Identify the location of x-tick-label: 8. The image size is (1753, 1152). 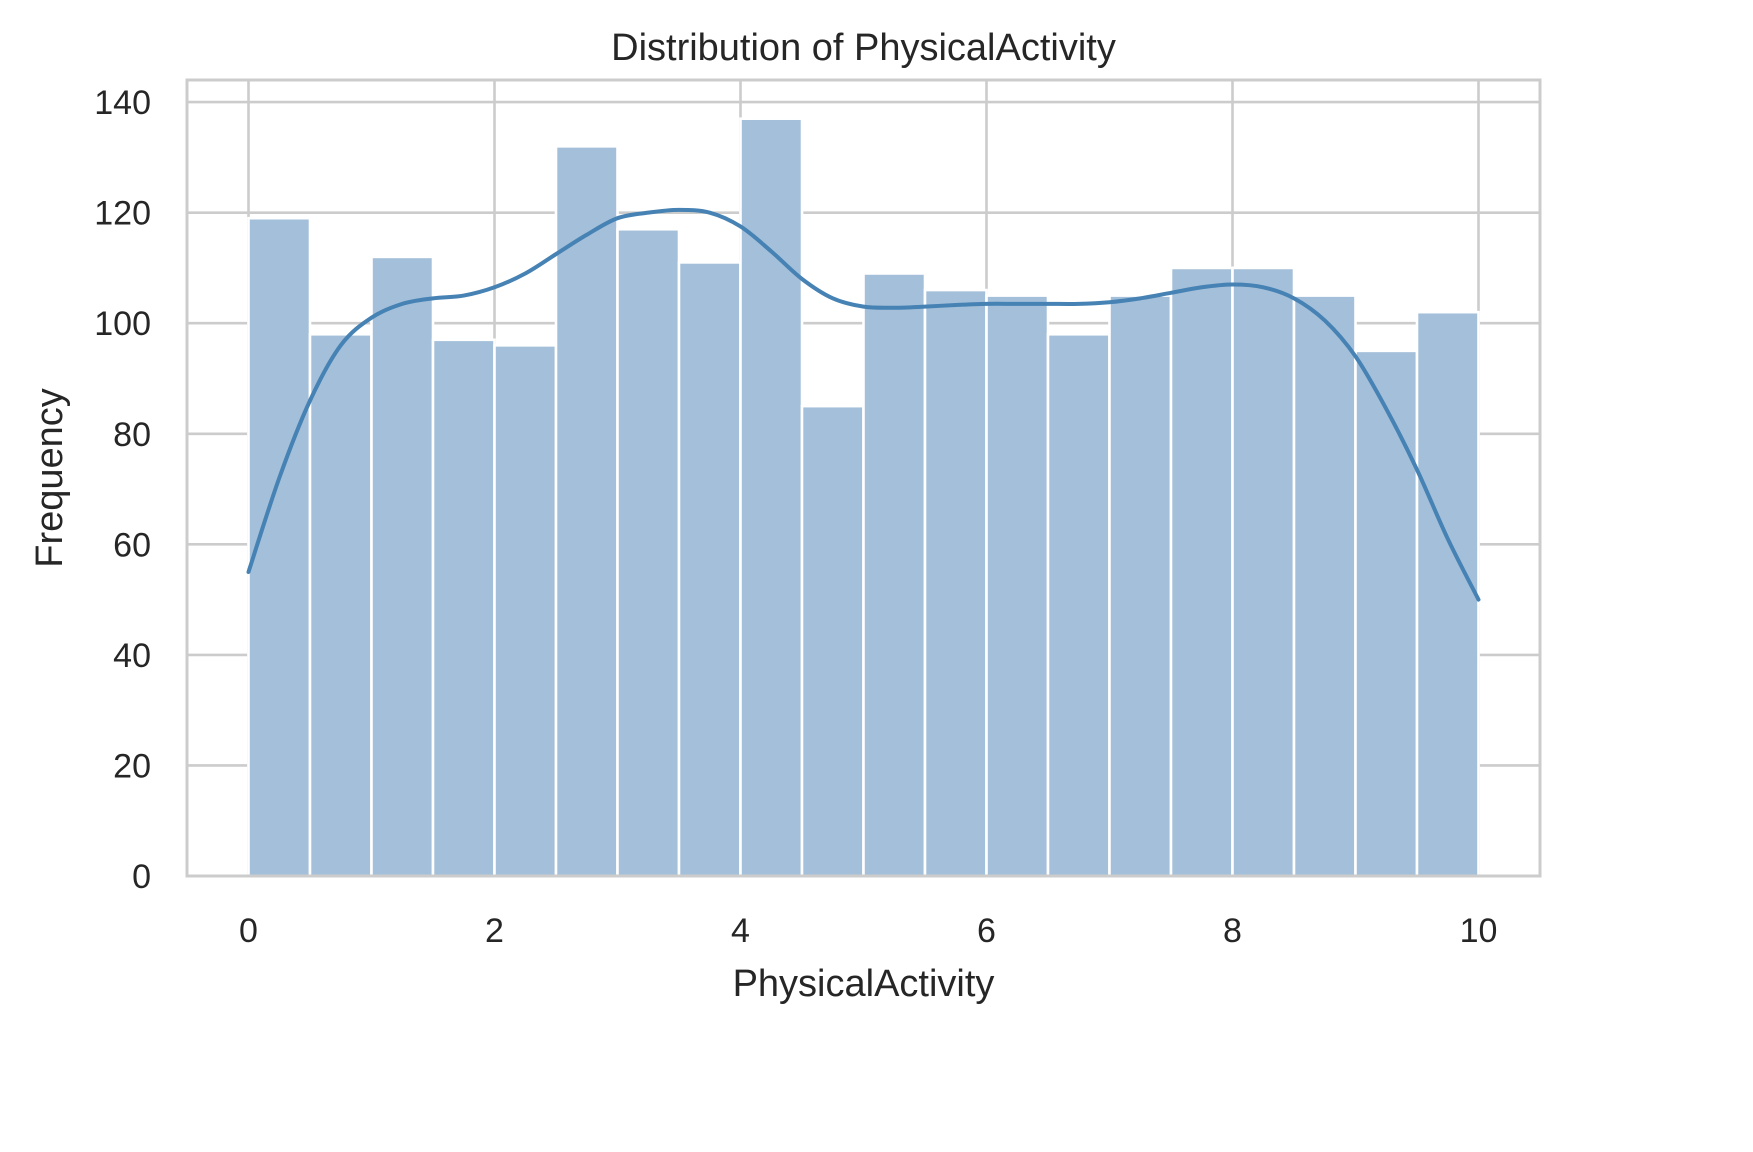
(1232, 931).